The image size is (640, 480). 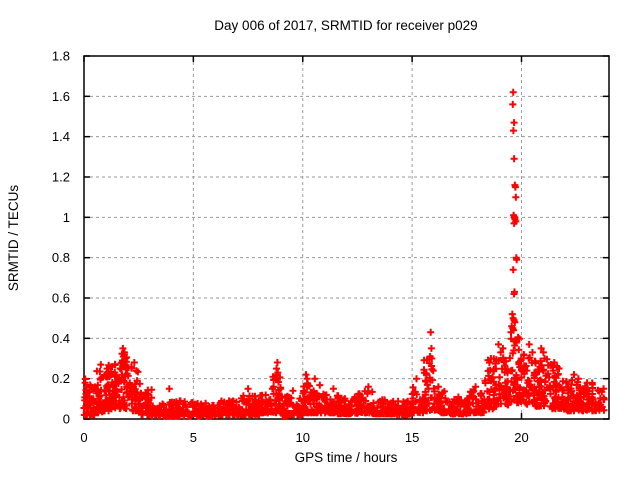 I want to click on x-tick-label: 10, so click(x=303, y=437).